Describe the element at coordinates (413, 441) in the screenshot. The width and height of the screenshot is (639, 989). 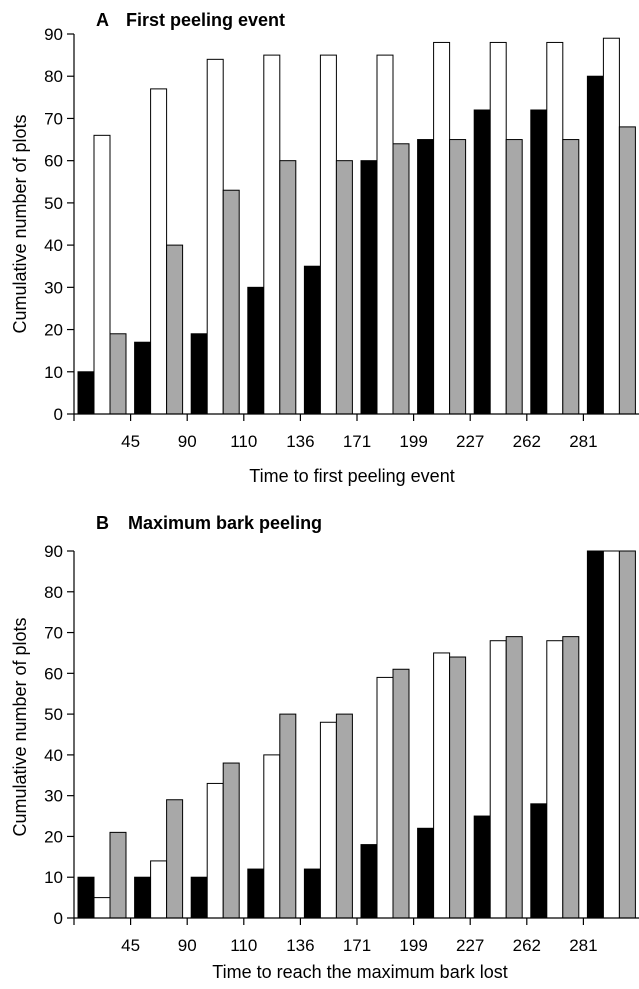
I see `x-tick-label: 199` at that location.